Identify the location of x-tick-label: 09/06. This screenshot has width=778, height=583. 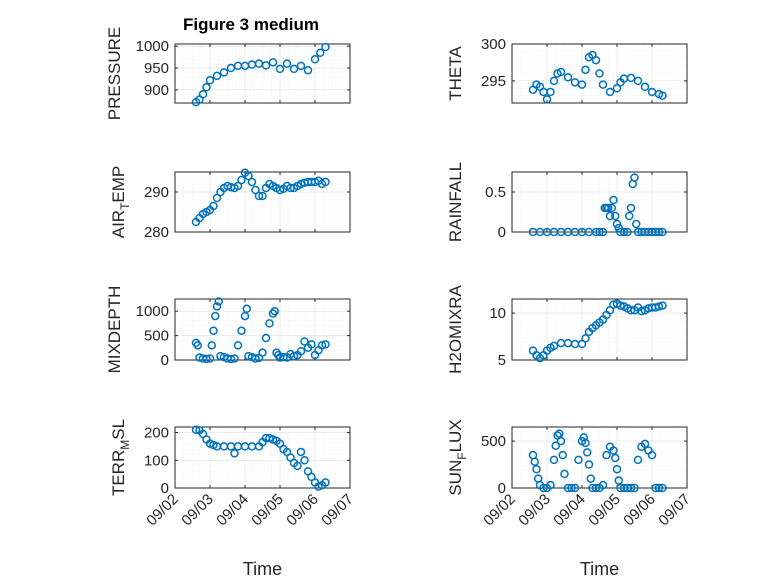
(639, 510).